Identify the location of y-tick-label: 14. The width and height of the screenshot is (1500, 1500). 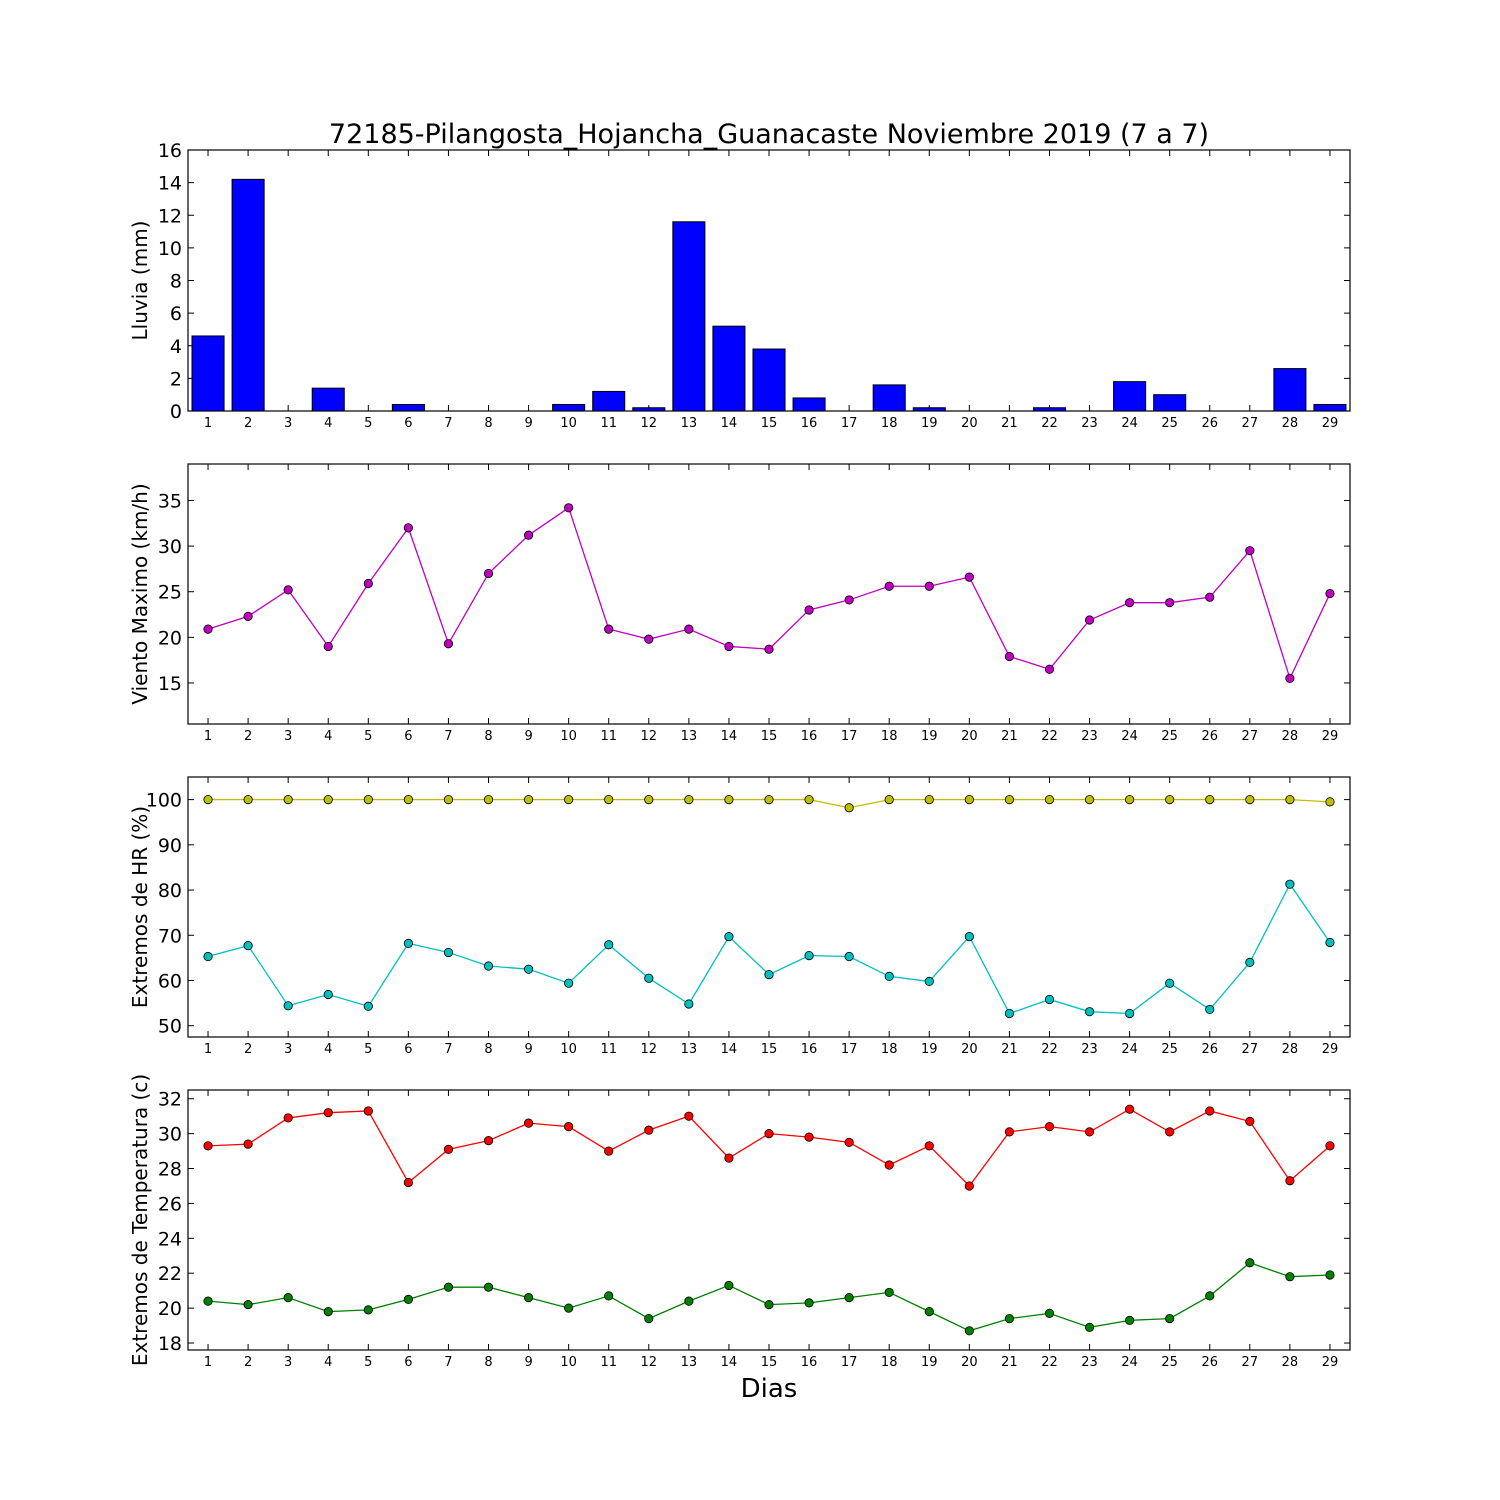
(170, 184).